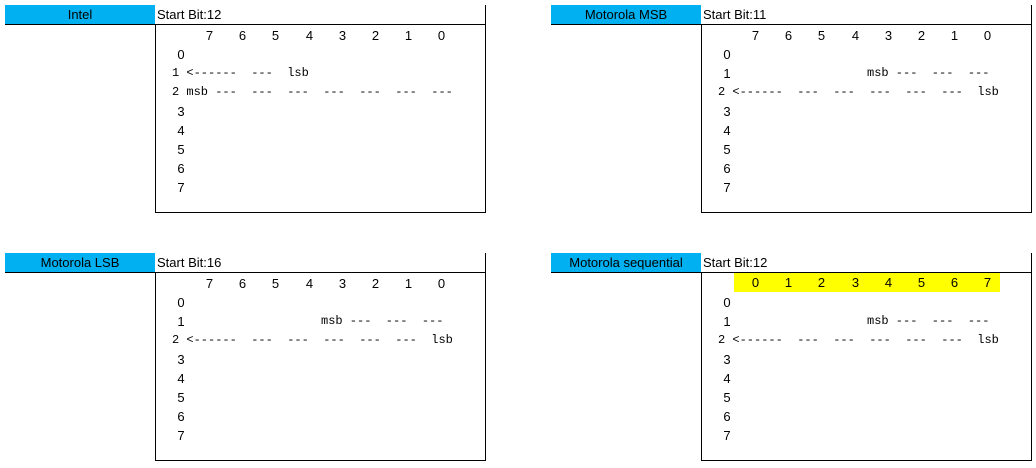  Describe the element at coordinates (80, 14) in the screenshot. I see `intel-label: Intel` at that location.